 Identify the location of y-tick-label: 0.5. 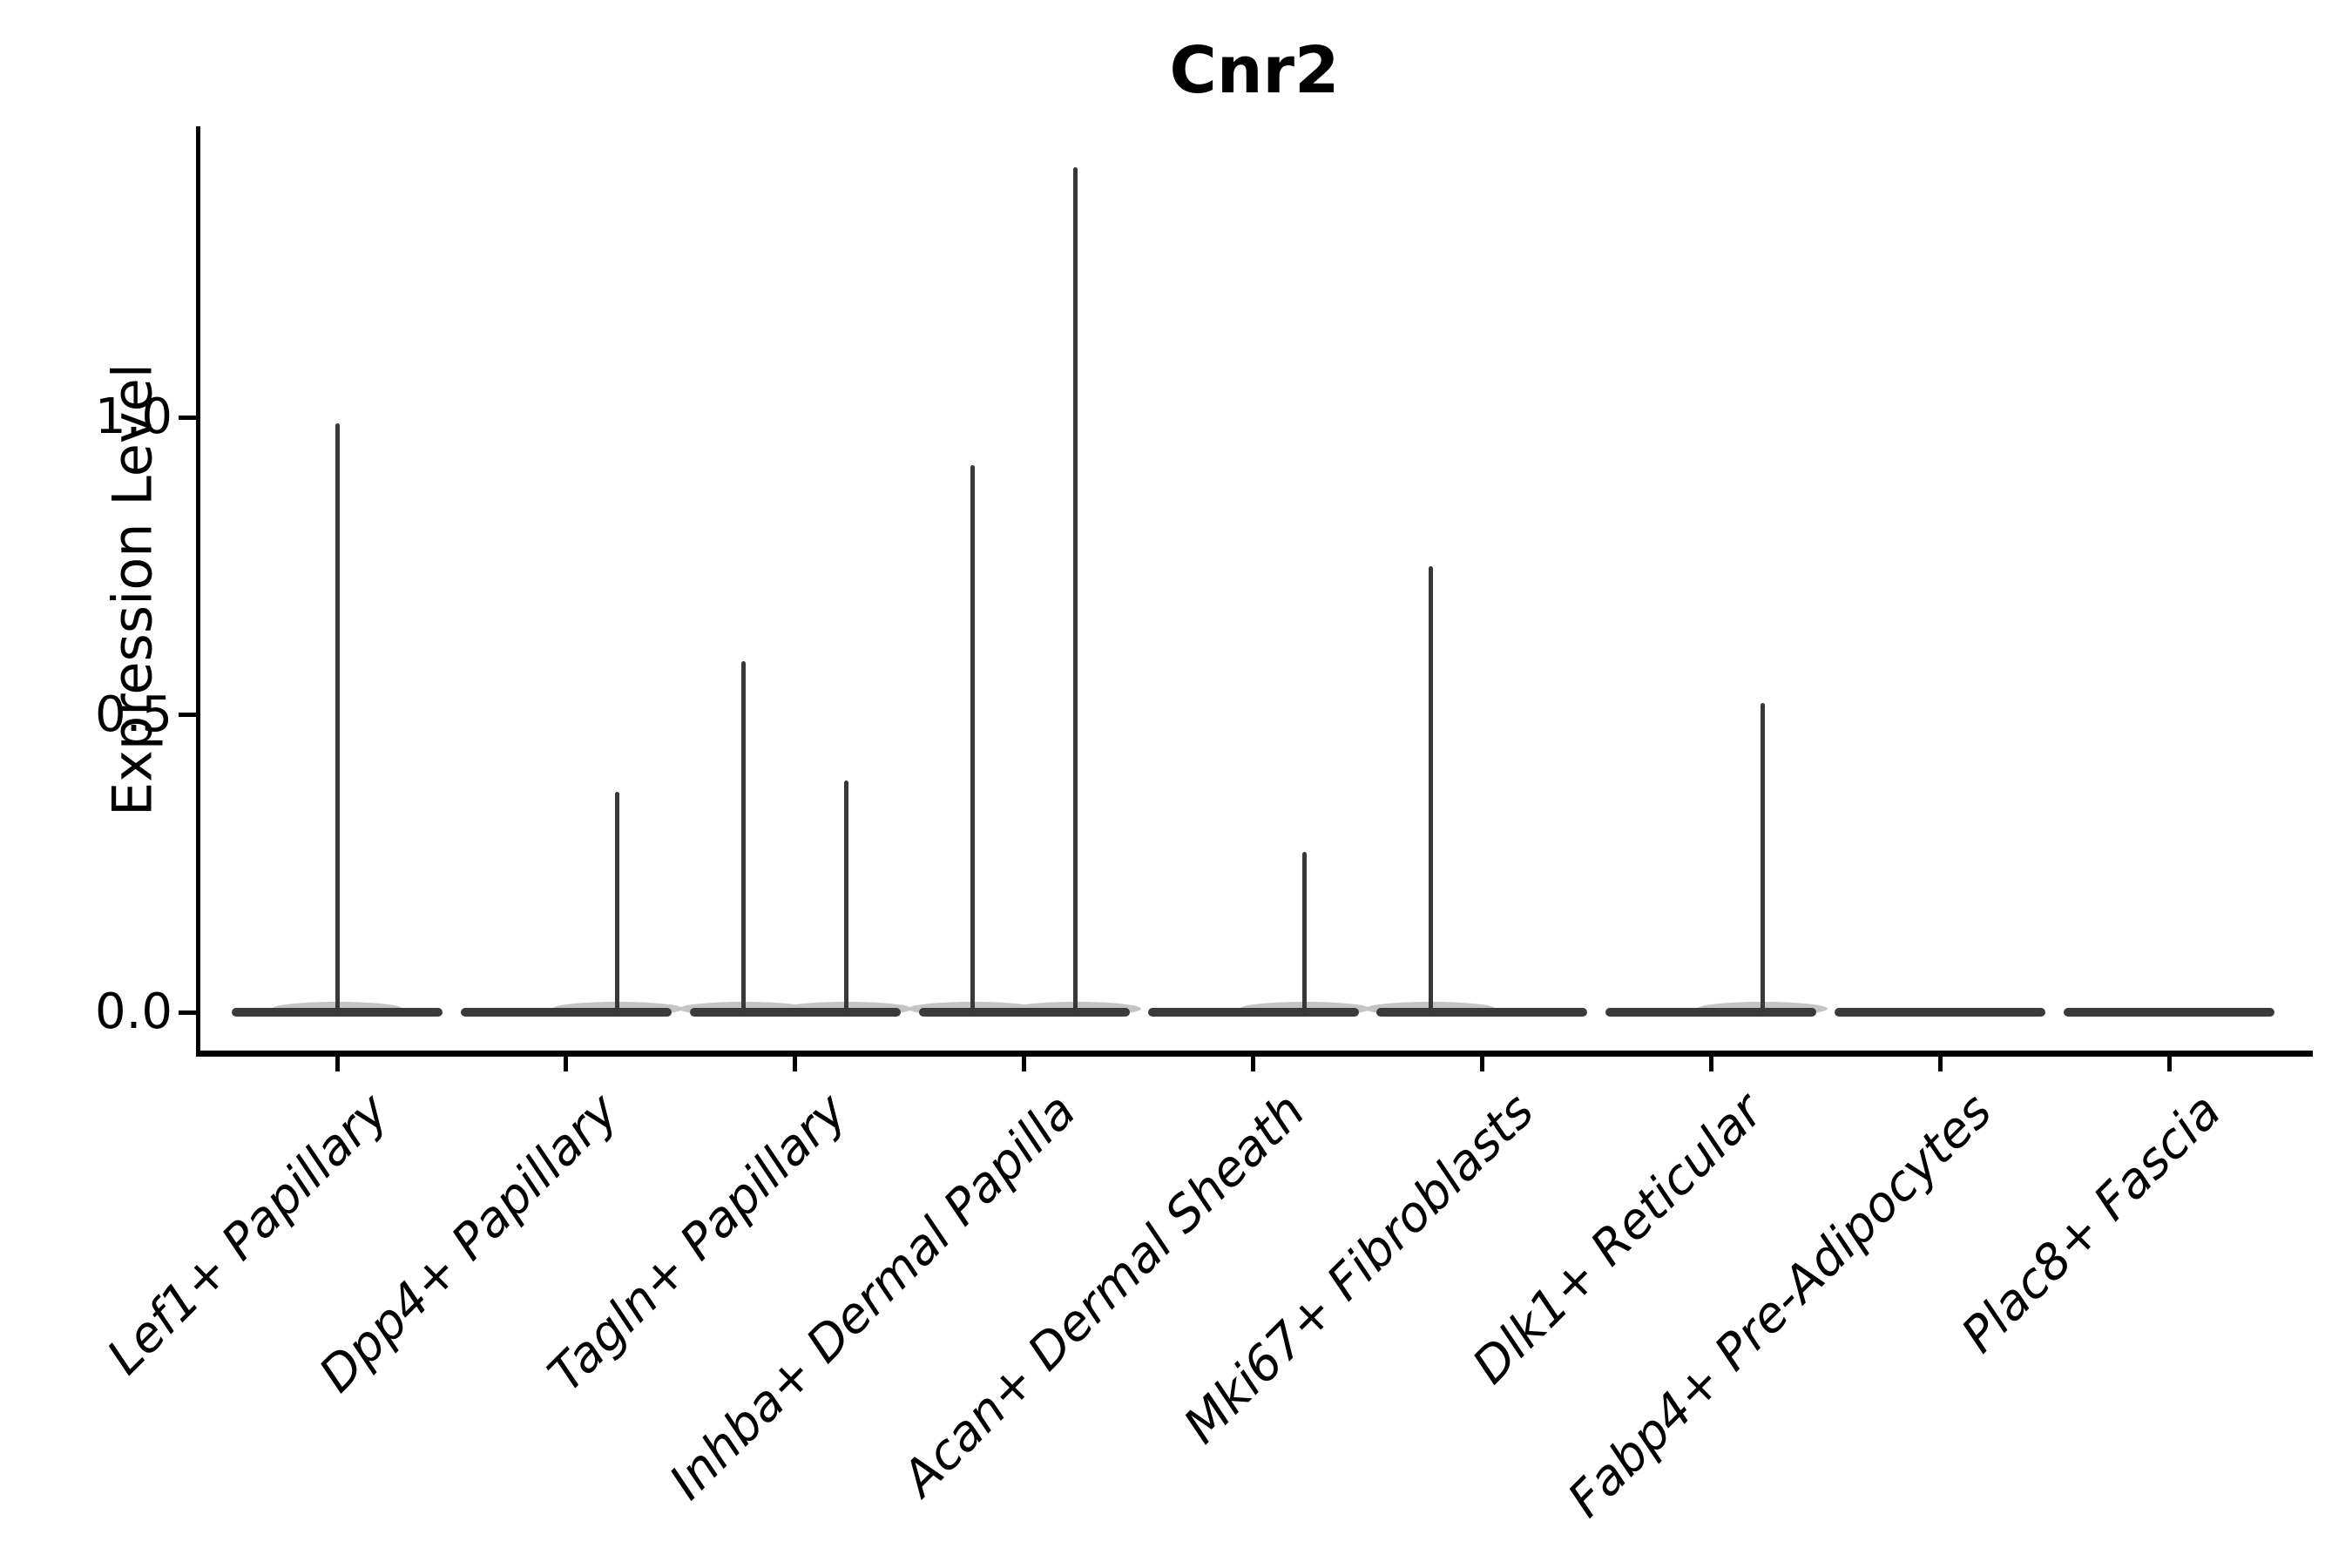
(133, 714).